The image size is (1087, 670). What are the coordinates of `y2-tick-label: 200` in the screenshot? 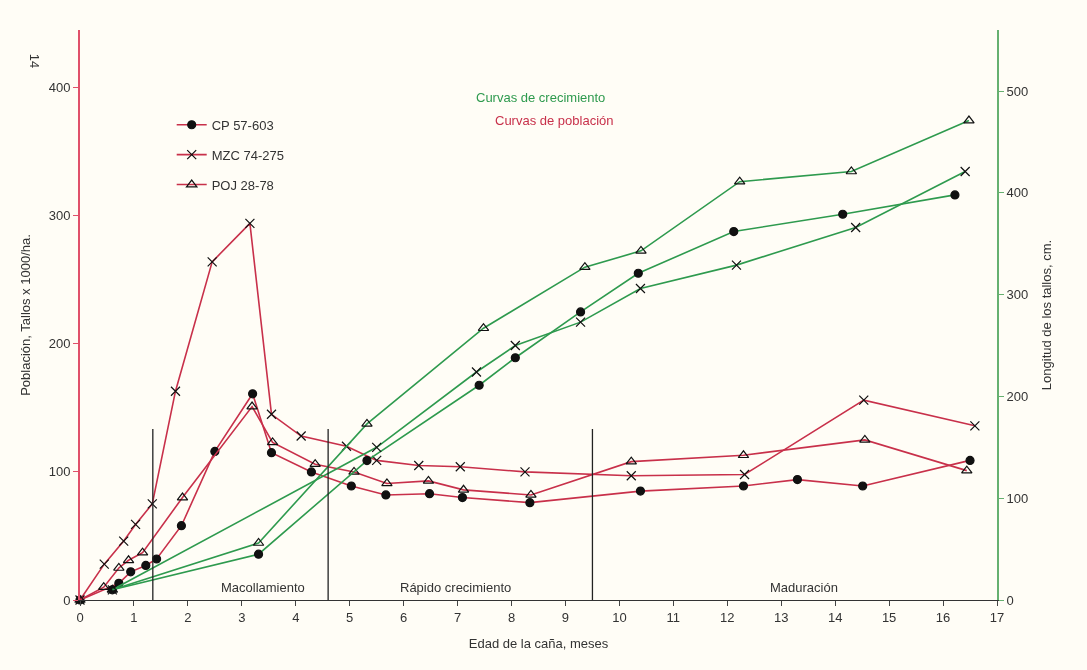 It's located at (1017, 396).